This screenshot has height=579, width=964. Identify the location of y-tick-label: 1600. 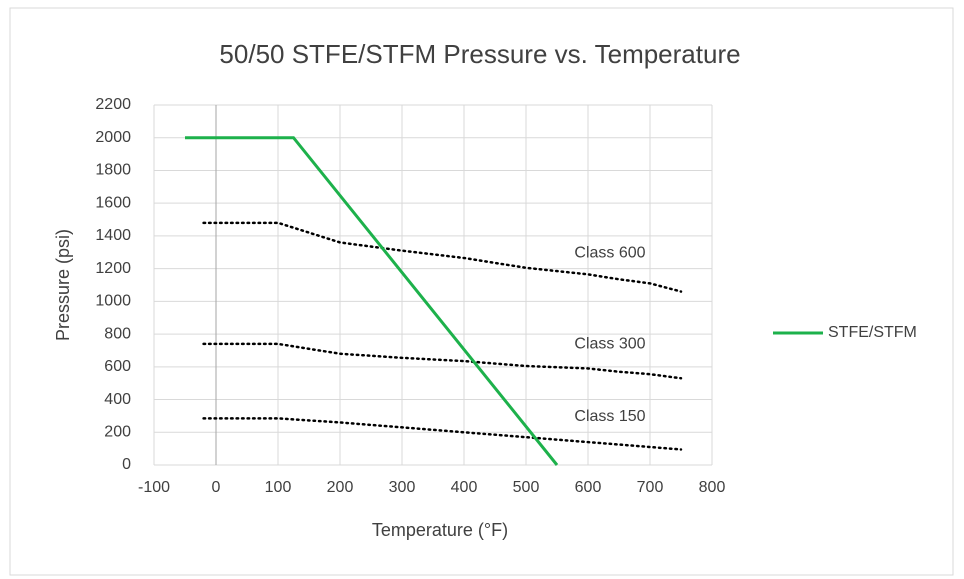
(113, 202).